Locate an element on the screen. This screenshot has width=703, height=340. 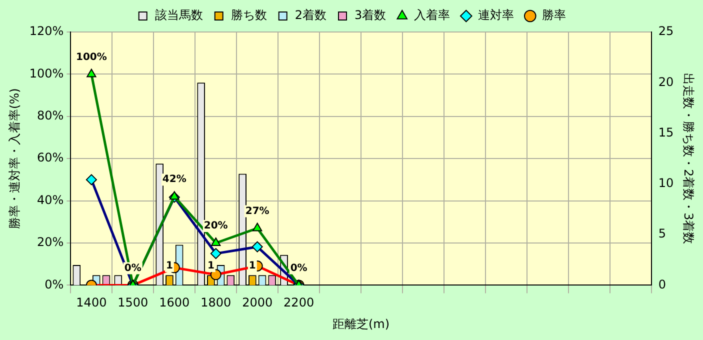
y2-tick-label: 5 is located at coordinates (662, 233).